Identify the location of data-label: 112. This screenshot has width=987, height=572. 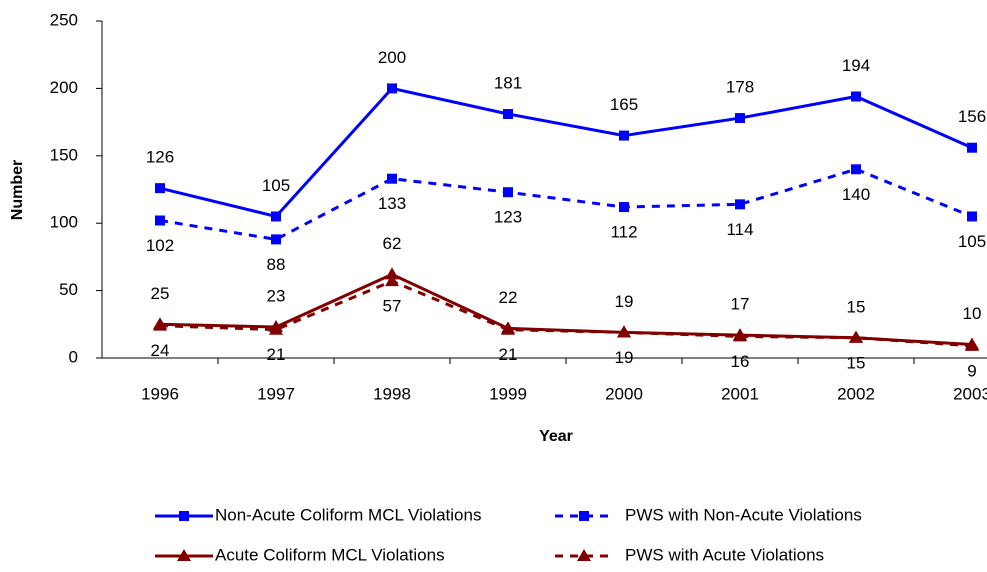
(623, 232).